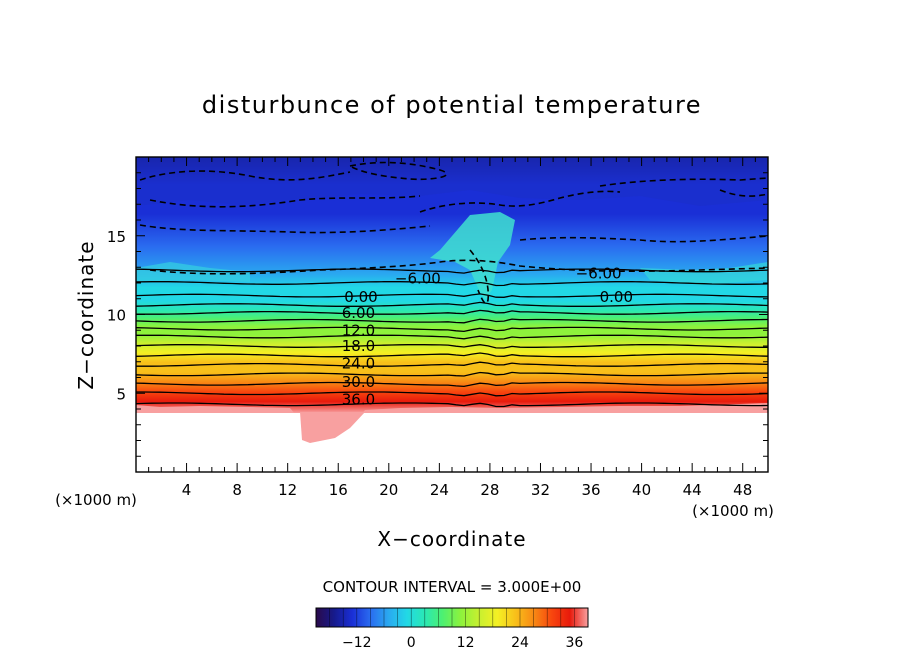  What do you see at coordinates (358, 330) in the screenshot?
I see `contour-label: 12.0` at bounding box center [358, 330].